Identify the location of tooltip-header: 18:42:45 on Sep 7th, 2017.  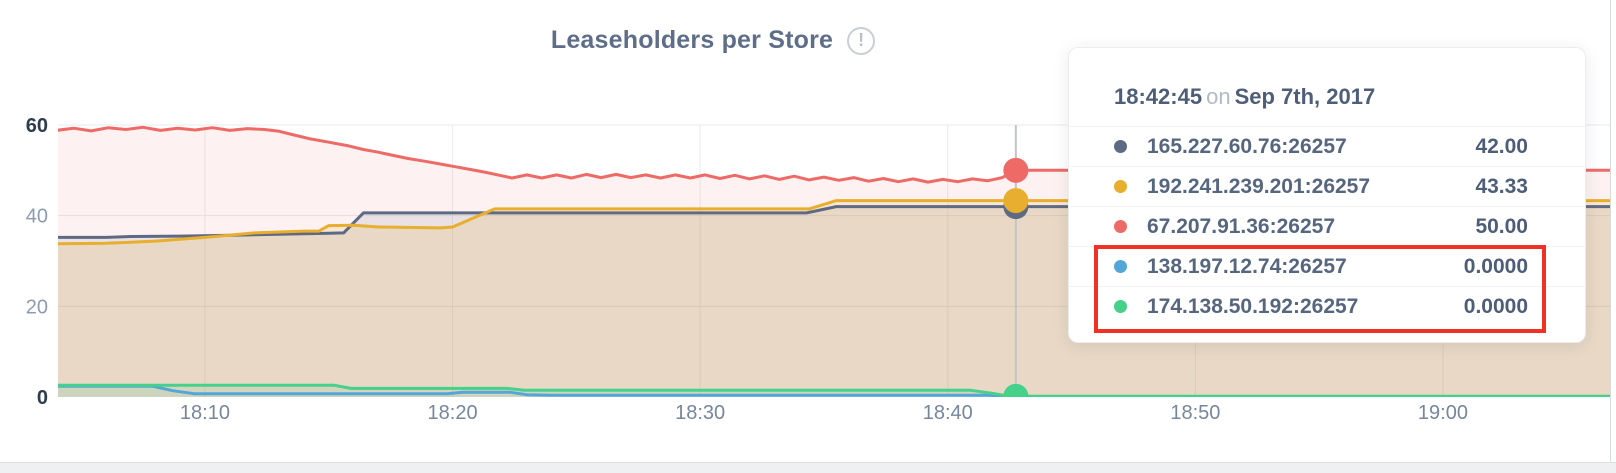
(1321, 102).